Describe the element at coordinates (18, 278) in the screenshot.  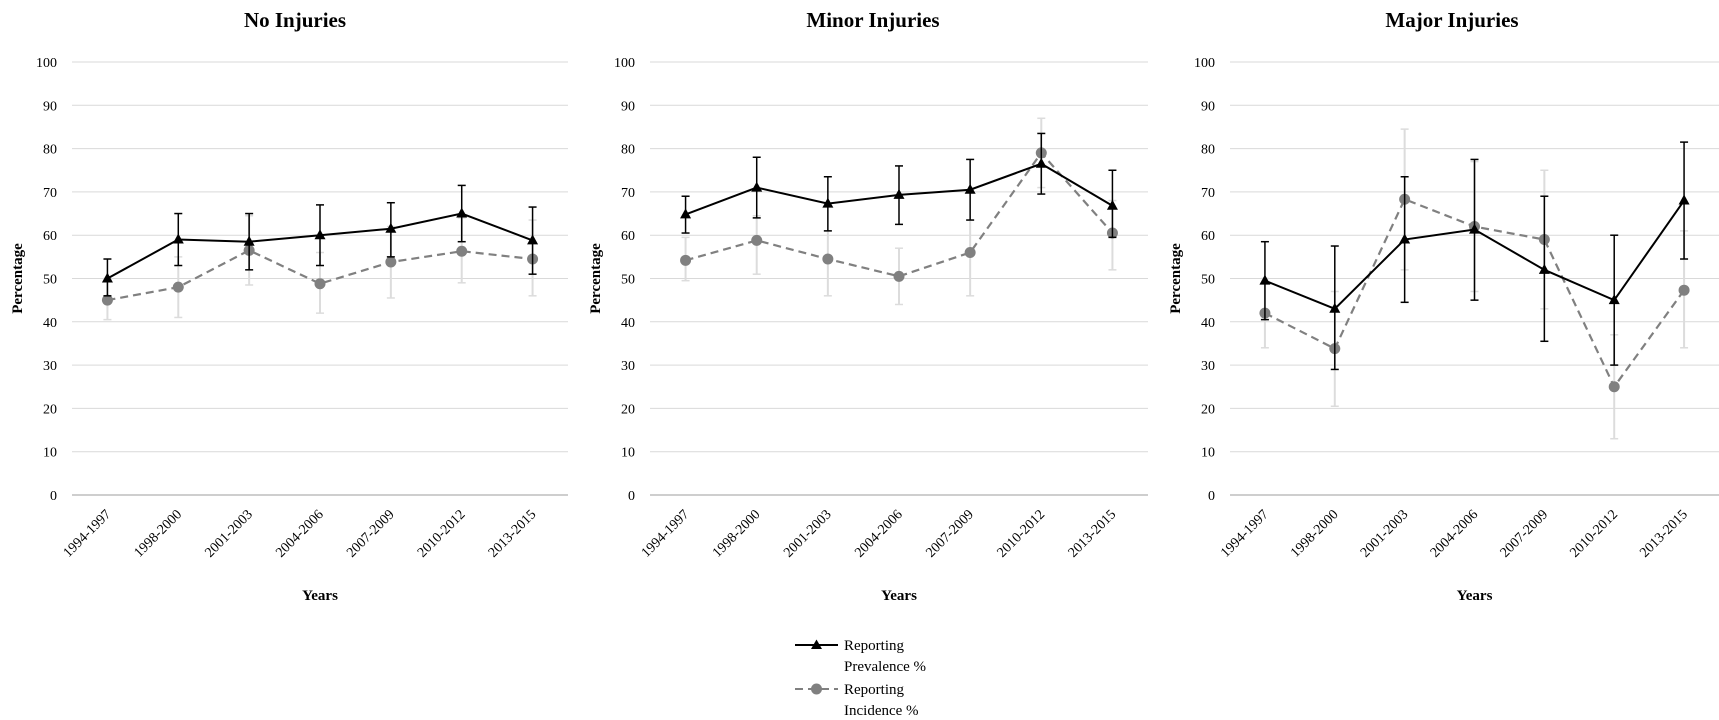
I see `y-axis-title-no-injuries: Percentage` at that location.